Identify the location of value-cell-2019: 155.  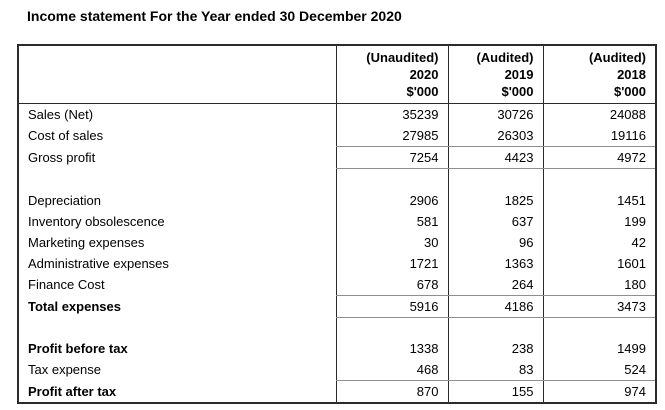
(495, 391).